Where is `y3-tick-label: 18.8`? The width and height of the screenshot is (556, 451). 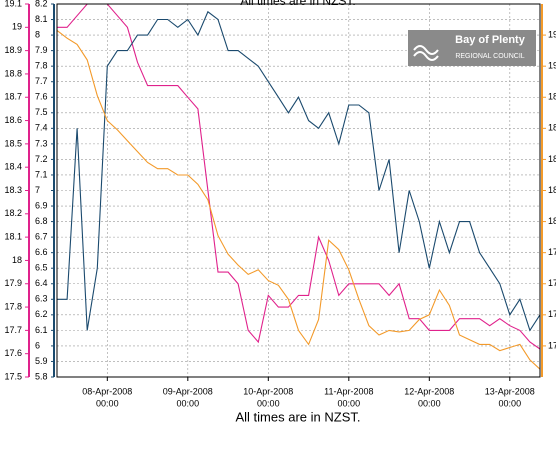 y3-tick-label: 18.8 is located at coordinates (552, 97).